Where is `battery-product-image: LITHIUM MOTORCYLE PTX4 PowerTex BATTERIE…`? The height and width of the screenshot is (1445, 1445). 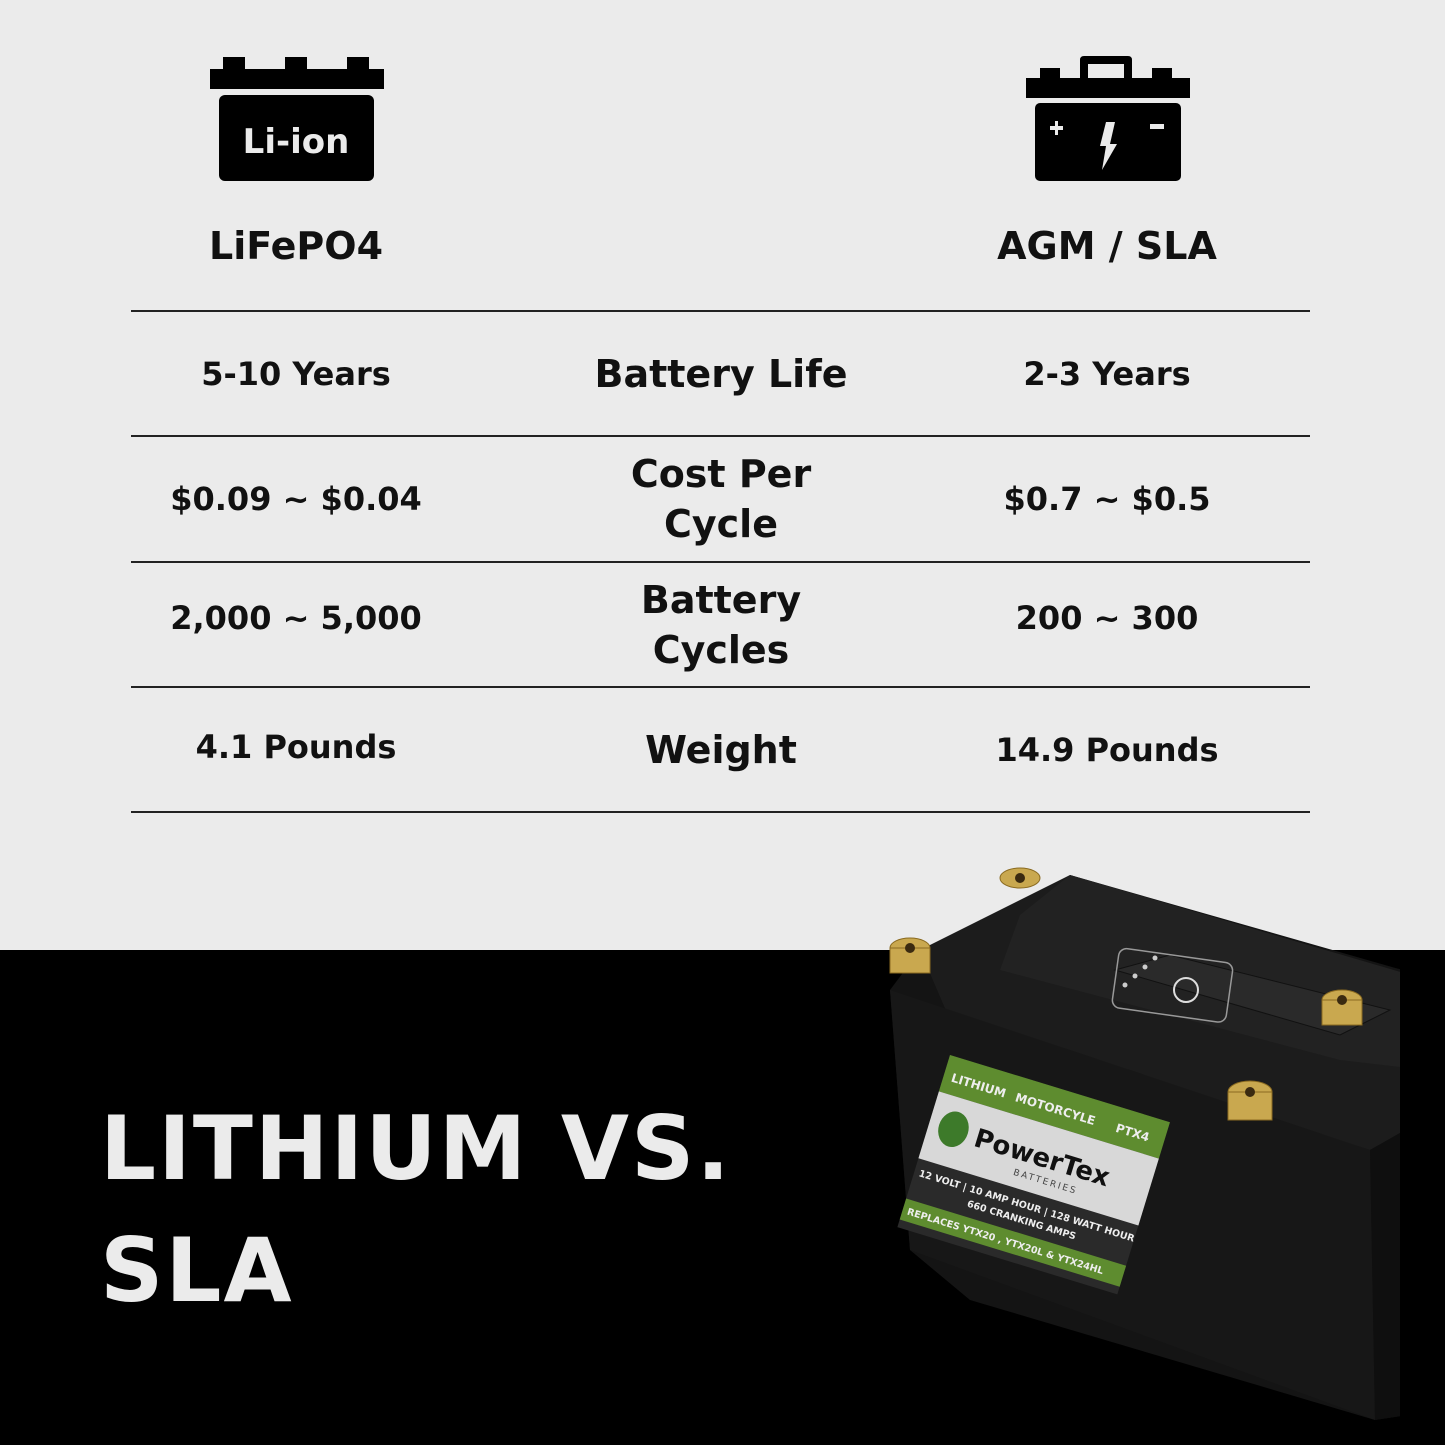 battery-product-image: LITHIUM MOTORCYLE PTX4 PowerTex BATTERIE… is located at coordinates (1144, 1143).